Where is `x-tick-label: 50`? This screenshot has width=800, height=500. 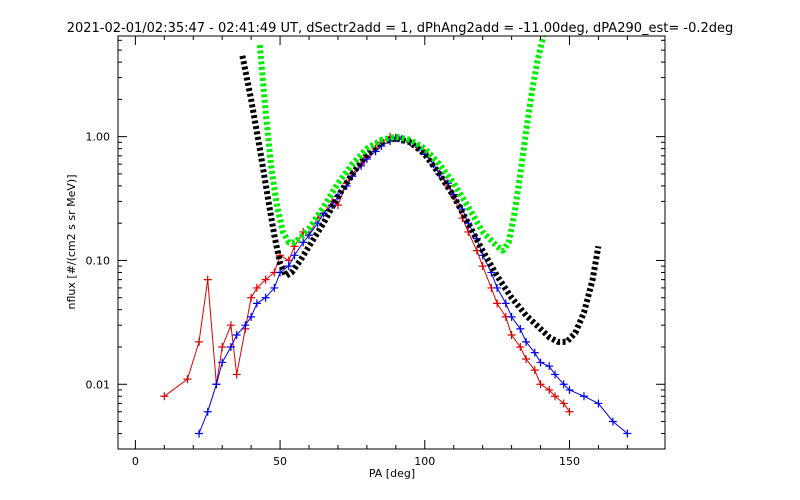 x-tick-label: 50 is located at coordinates (280, 461).